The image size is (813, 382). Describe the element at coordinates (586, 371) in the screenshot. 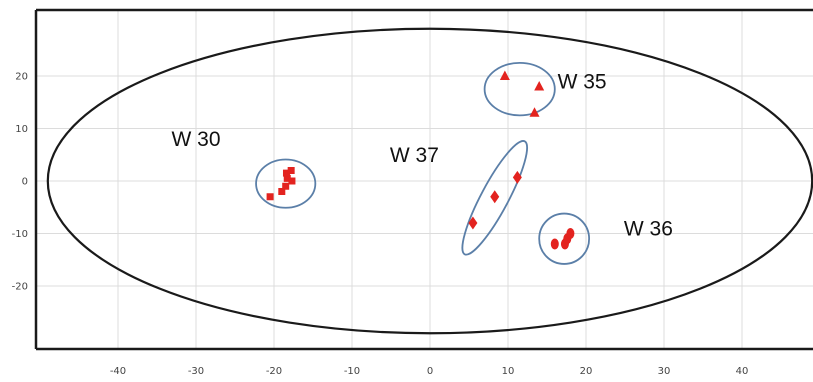

I see `x-tick-label: 20` at that location.